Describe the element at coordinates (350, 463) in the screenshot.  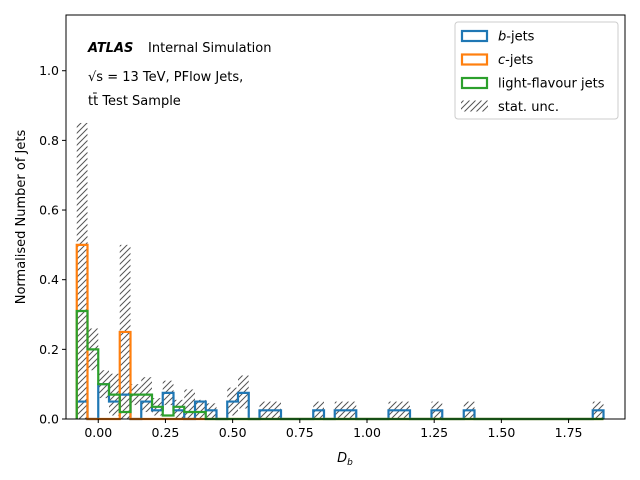
I see `x-axis-label-sub: b` at that location.